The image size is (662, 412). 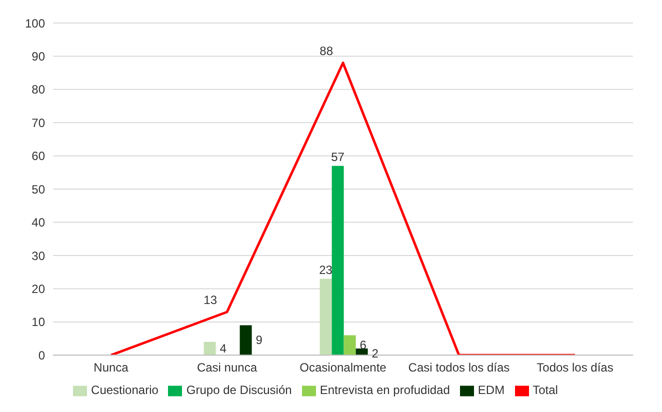 What do you see at coordinates (239, 390) in the screenshot?
I see `legend-label: Grupo de Discusión` at bounding box center [239, 390].